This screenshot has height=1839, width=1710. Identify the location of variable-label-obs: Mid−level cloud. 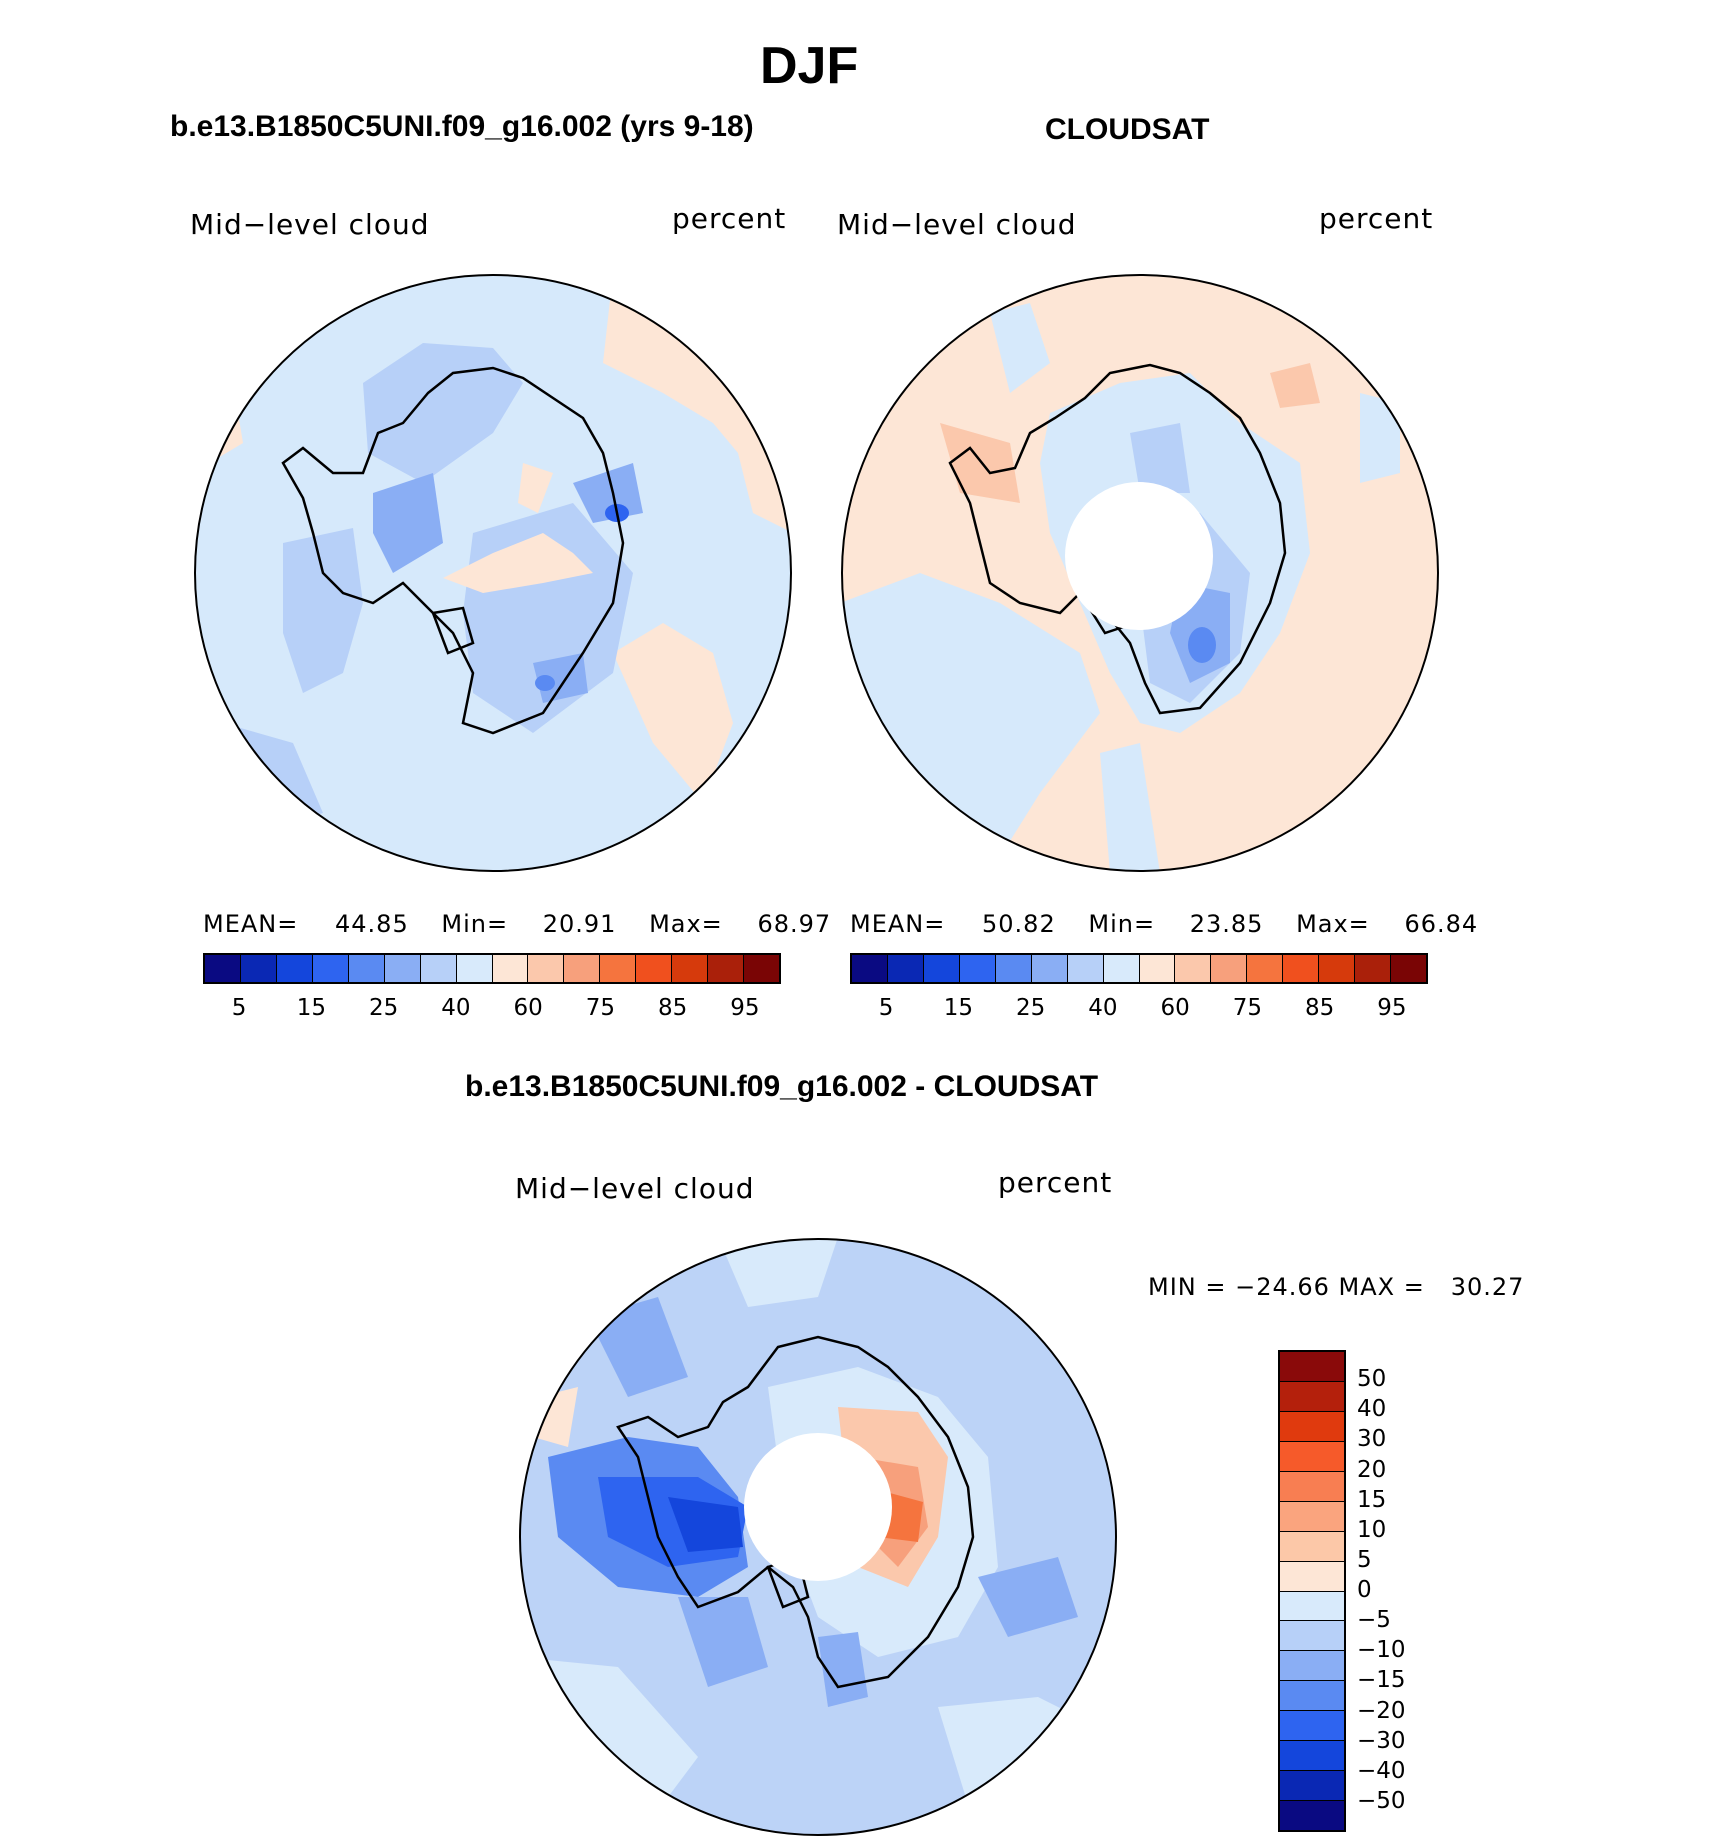
(957, 224).